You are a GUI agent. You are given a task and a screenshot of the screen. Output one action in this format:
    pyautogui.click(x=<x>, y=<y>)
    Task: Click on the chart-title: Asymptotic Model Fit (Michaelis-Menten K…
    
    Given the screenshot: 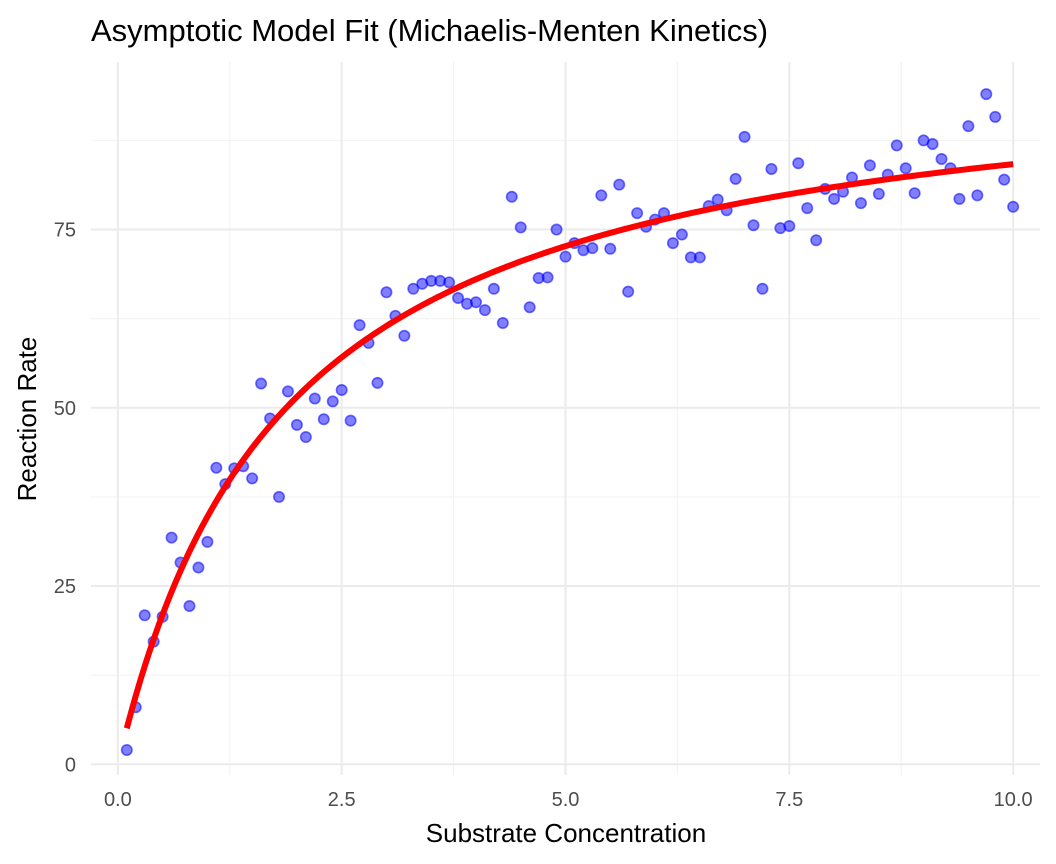 What is the action you would take?
    pyautogui.click(x=429, y=30)
    